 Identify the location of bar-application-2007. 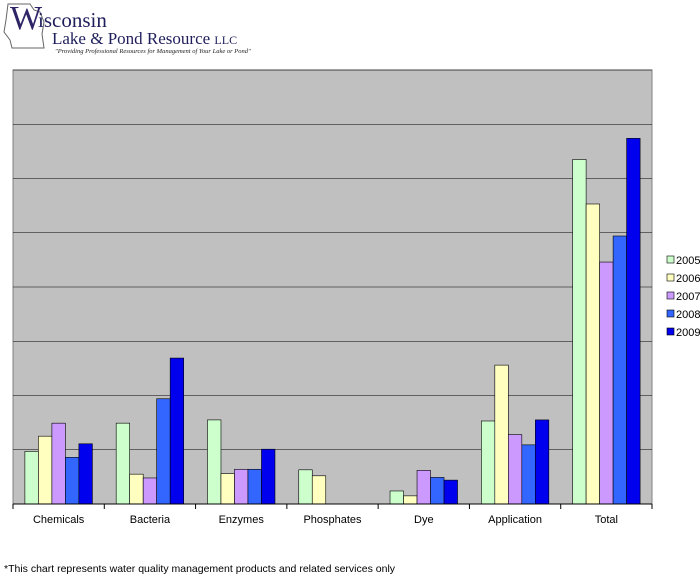
(514, 469).